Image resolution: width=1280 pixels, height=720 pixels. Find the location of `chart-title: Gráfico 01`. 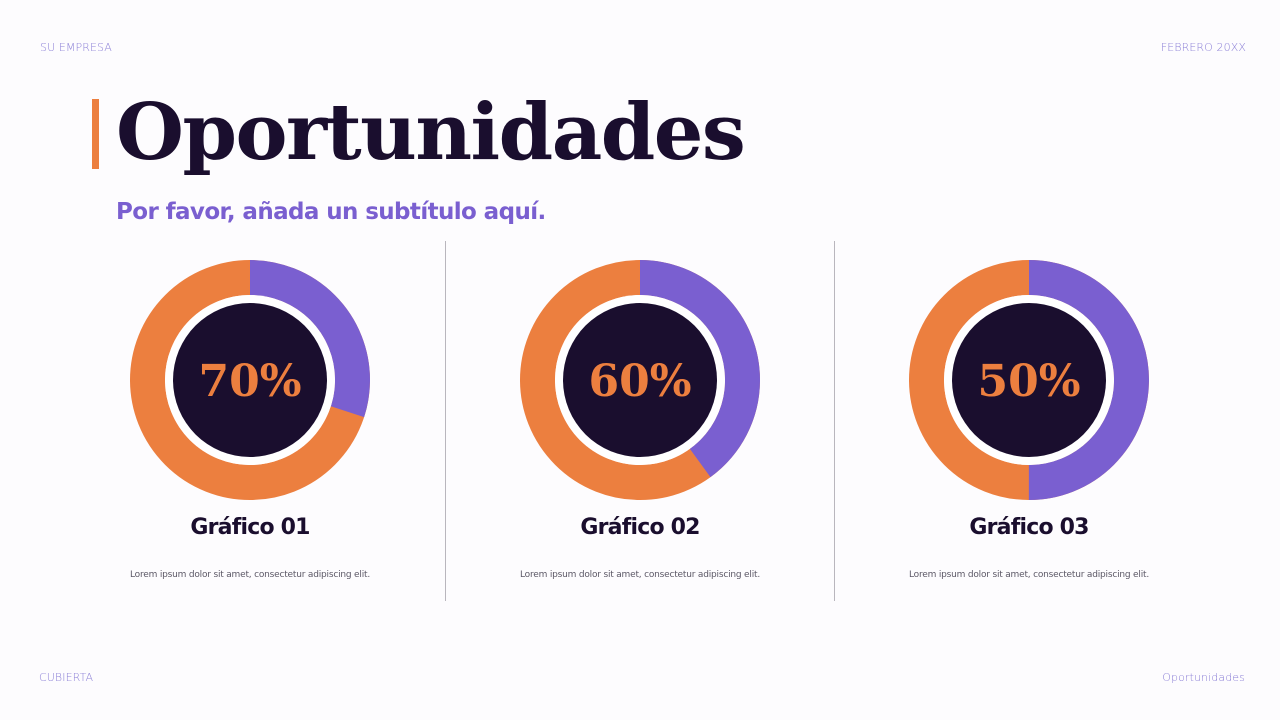

chart-title: Gráfico 01 is located at coordinates (250, 527).